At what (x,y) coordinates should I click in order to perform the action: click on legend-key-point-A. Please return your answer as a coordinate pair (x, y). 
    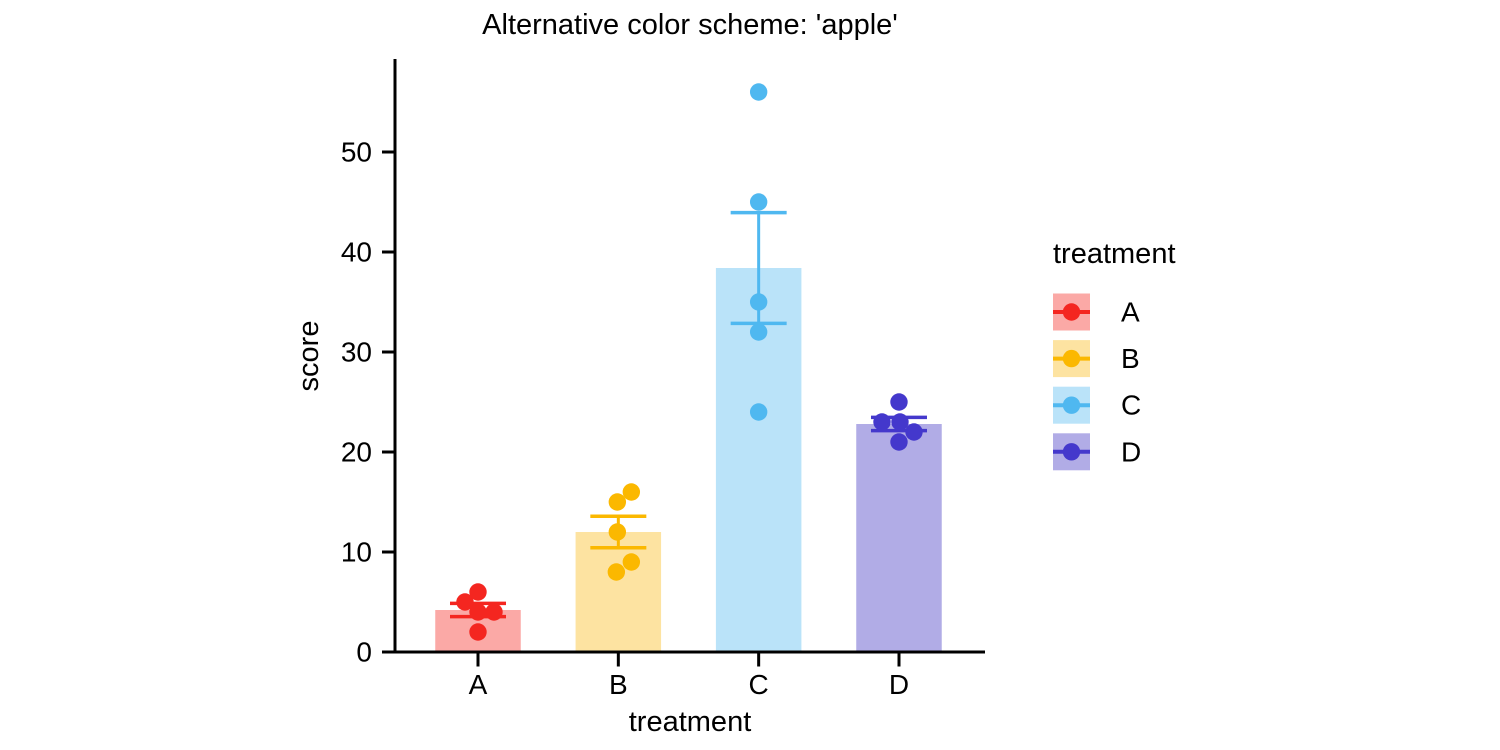
    Looking at the image, I should click on (1071, 312).